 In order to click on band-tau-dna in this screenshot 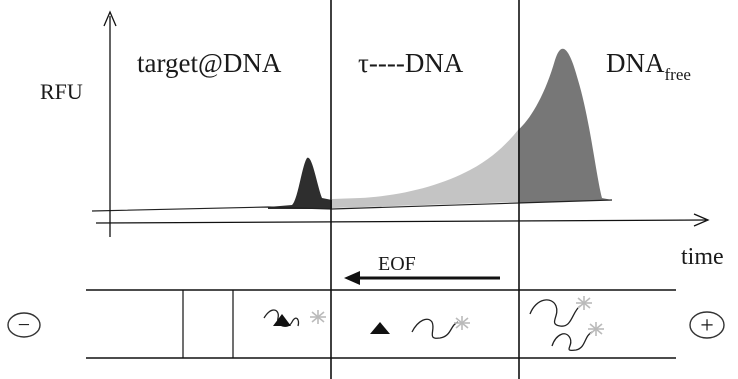, I will do `click(425, 169)`.